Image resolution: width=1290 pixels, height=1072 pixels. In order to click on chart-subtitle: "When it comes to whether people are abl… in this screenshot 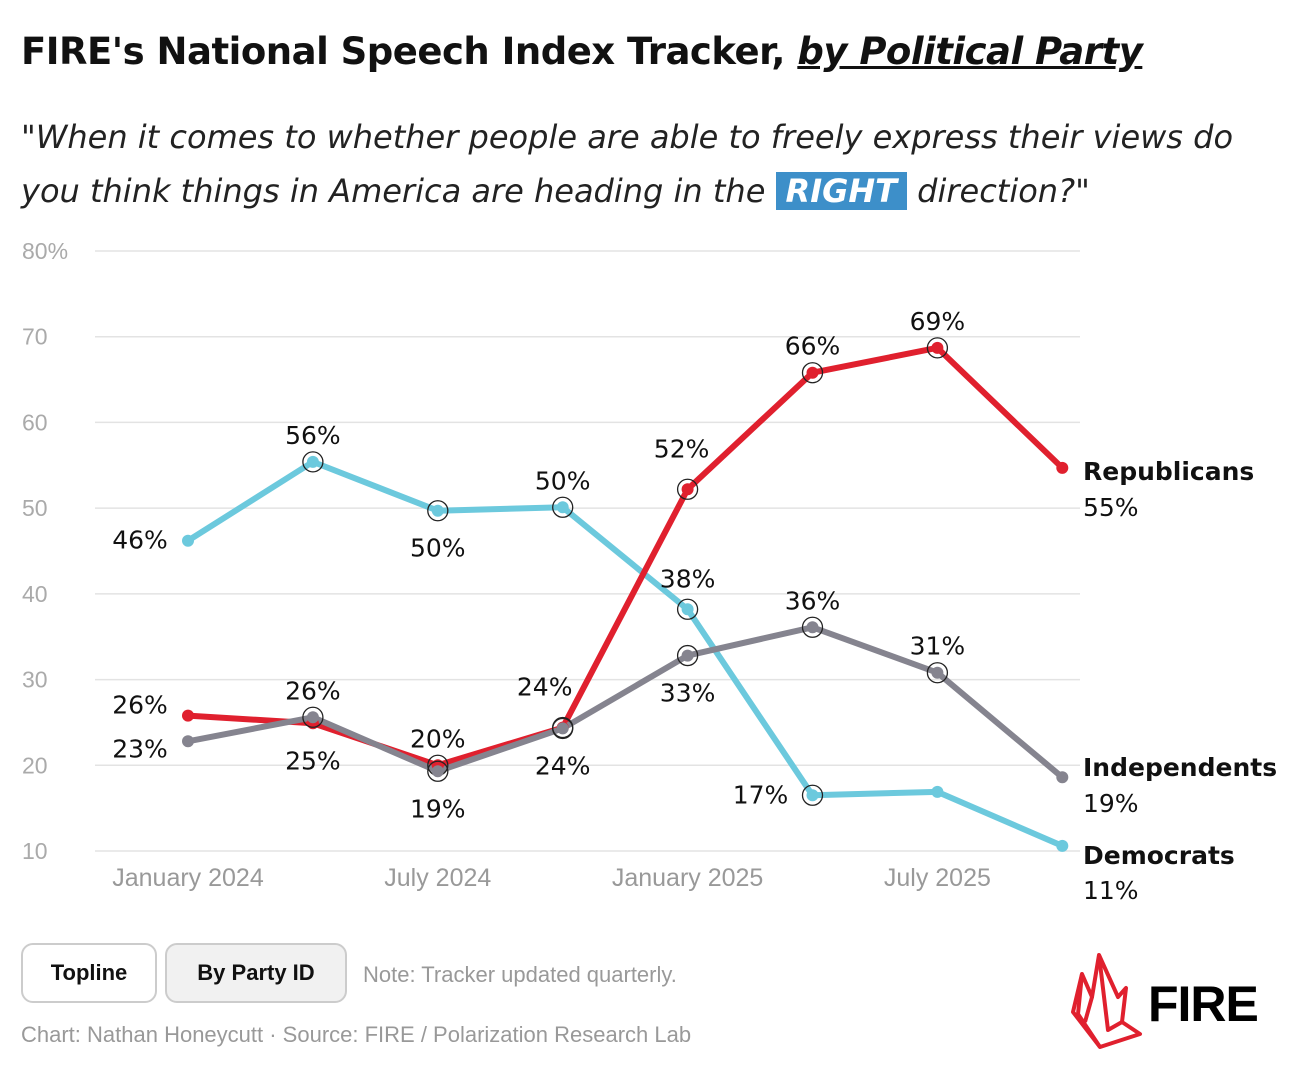, I will do `click(641, 164)`.